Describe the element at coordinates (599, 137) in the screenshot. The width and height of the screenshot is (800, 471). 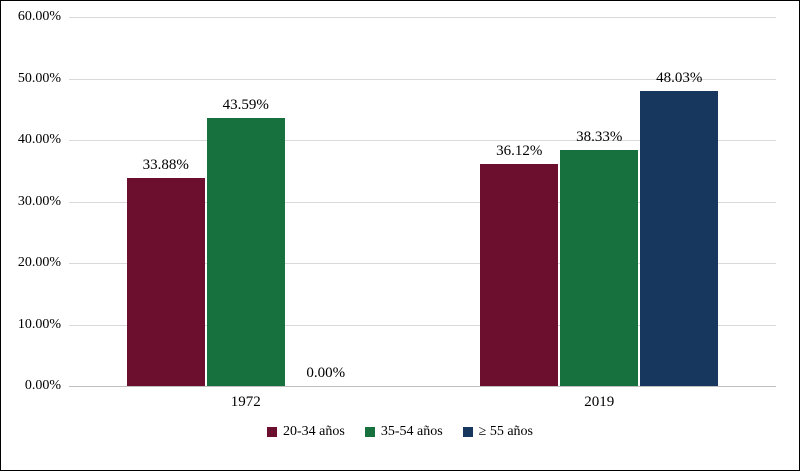
I see `bar-value-label: 38.33%` at that location.